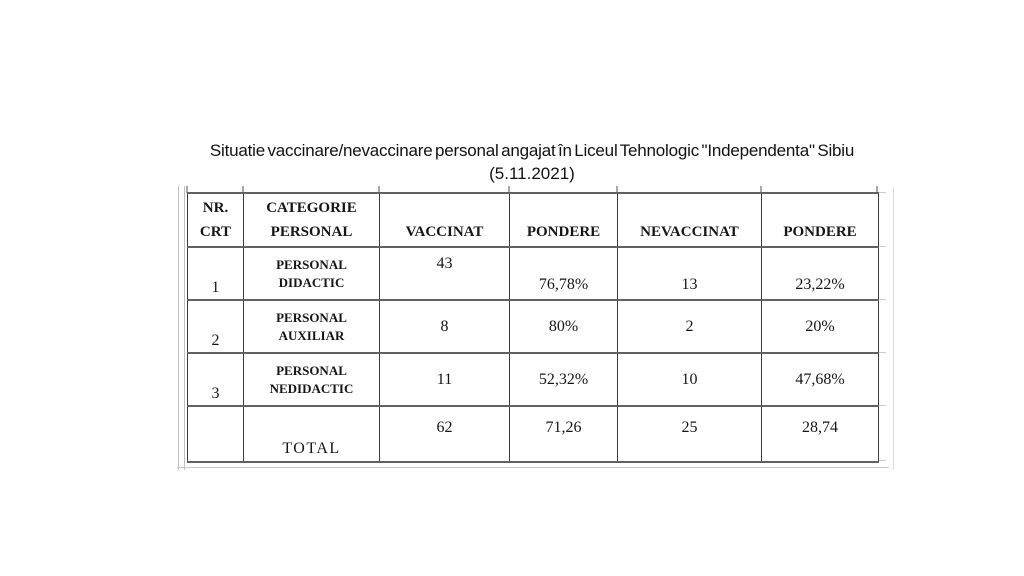  I want to click on cell-pondere-nevaccinat: 28,74, so click(820, 434).